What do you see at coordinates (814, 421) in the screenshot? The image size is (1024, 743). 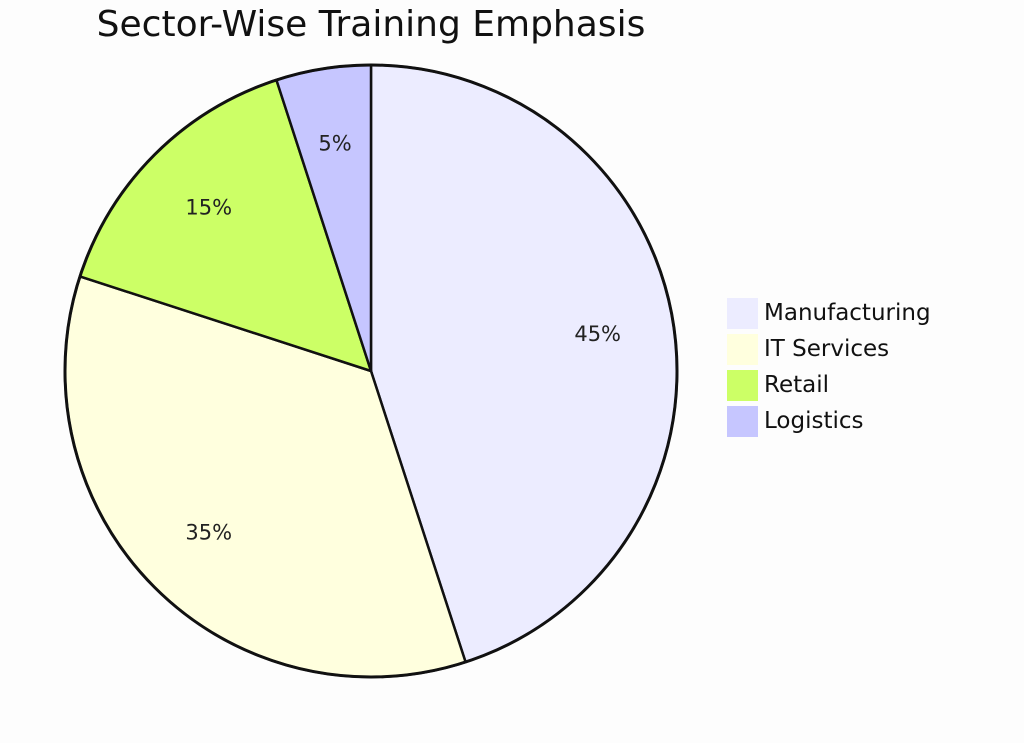 I see `legend-label: Logistics` at bounding box center [814, 421].